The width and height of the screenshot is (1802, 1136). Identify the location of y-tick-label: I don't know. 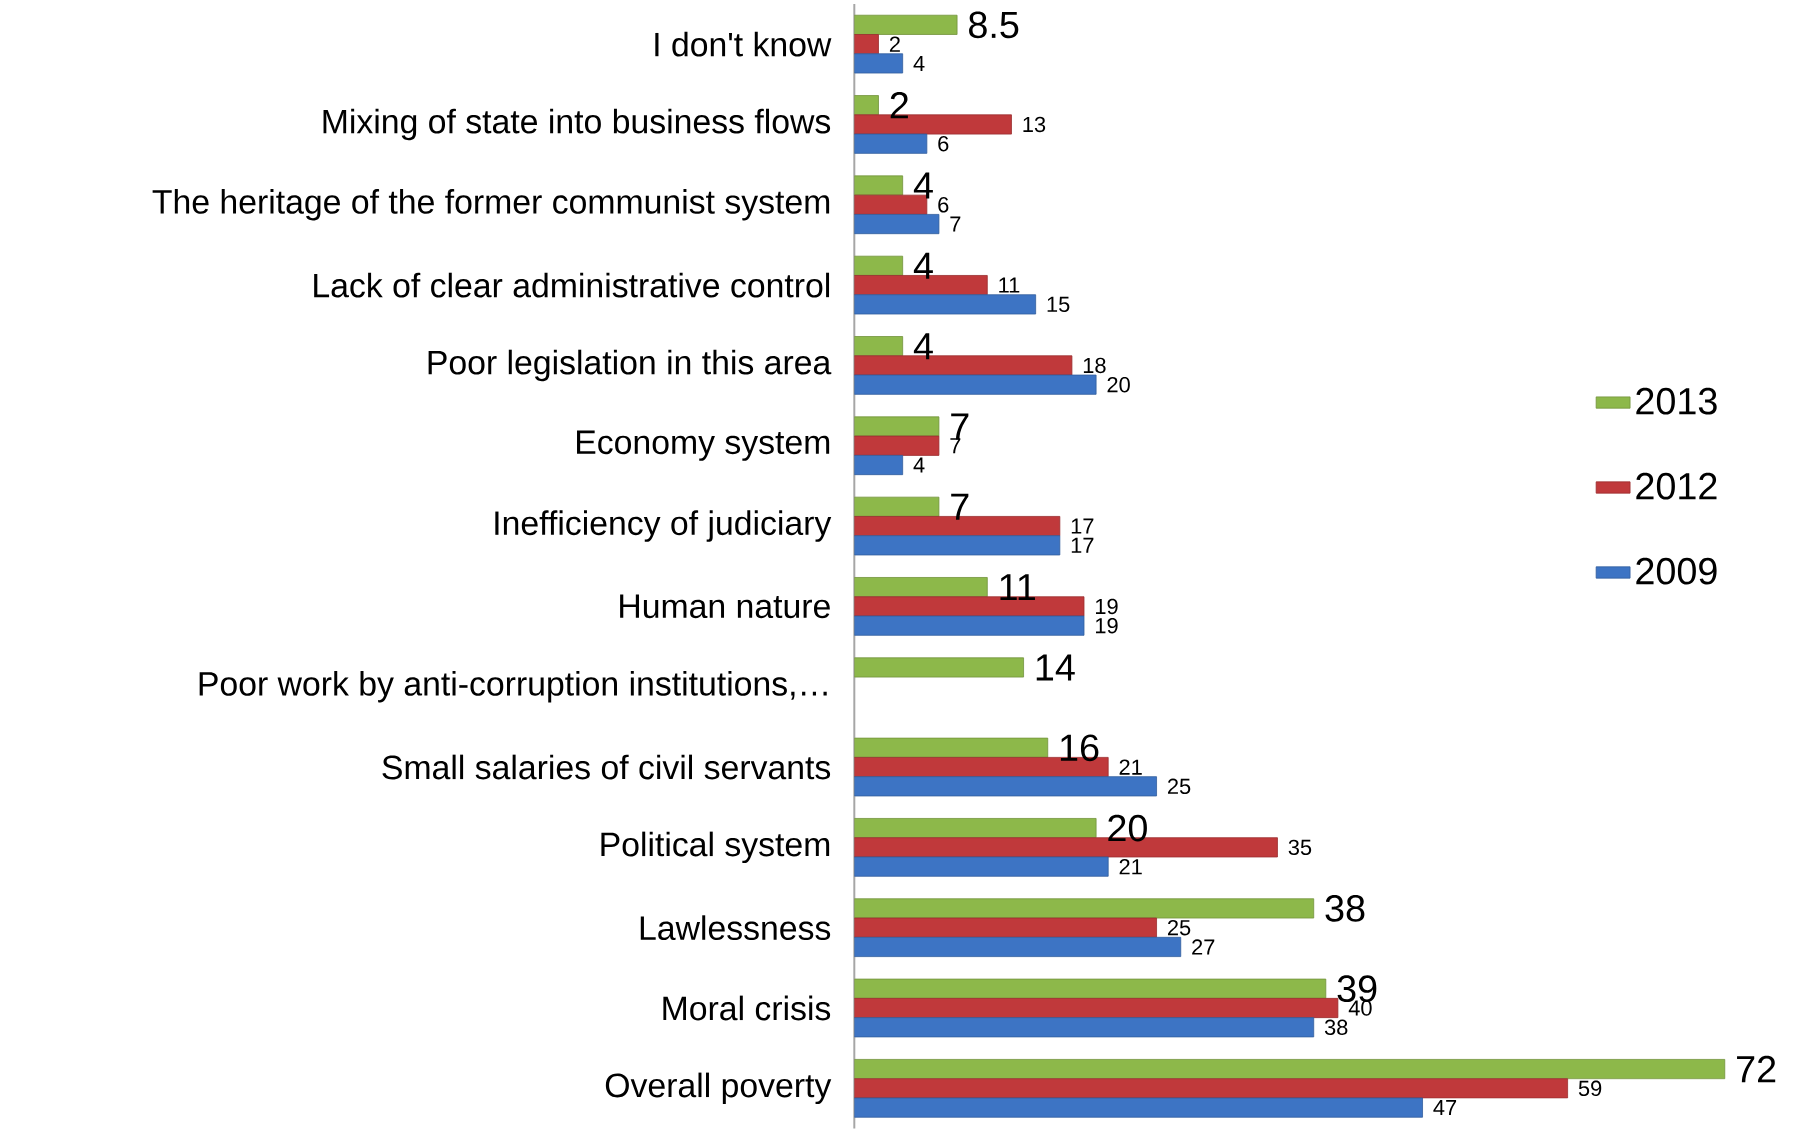
(743, 44).